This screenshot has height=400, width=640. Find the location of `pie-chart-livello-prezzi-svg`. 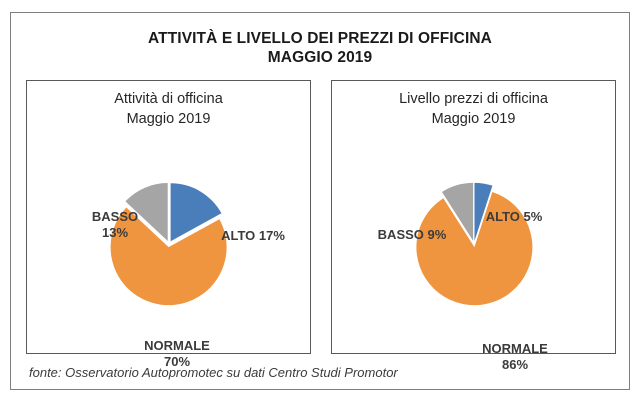

pie-chart-livello-prezzi-svg is located at coordinates (473, 244).